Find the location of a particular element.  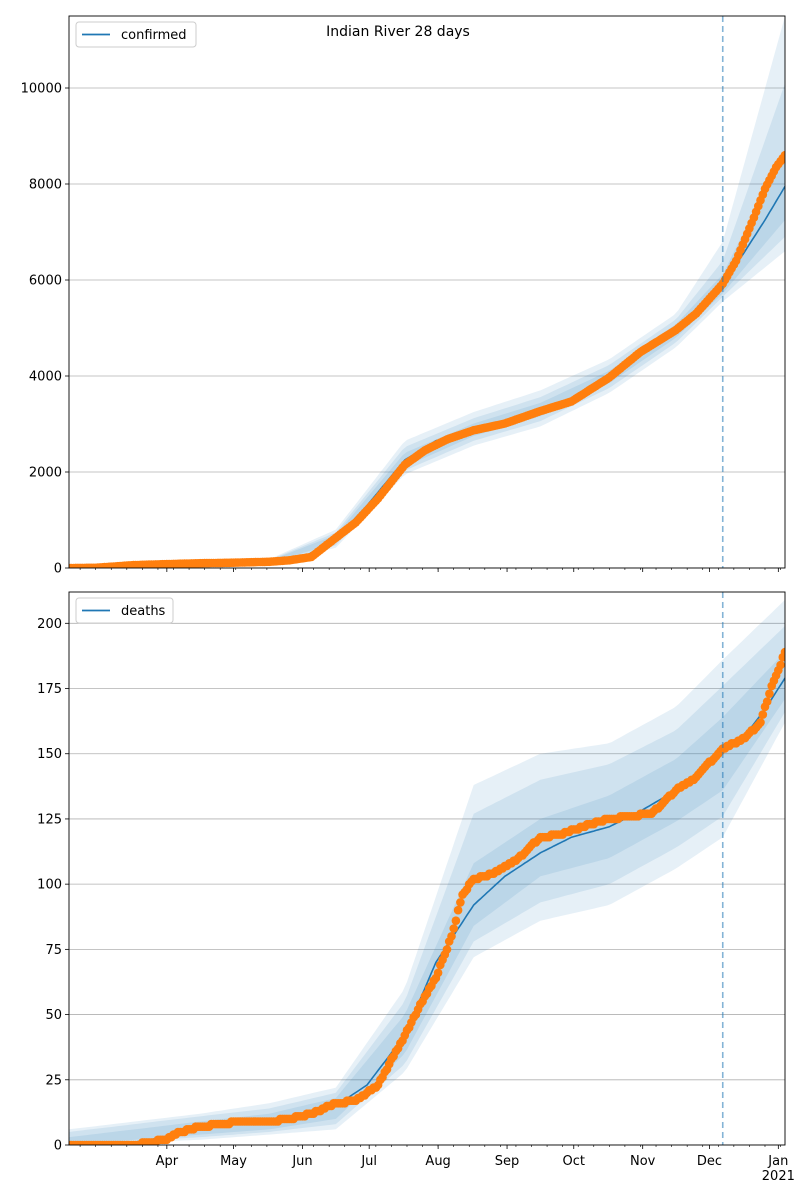

x-tick-label: 2021 is located at coordinates (778, 1176).